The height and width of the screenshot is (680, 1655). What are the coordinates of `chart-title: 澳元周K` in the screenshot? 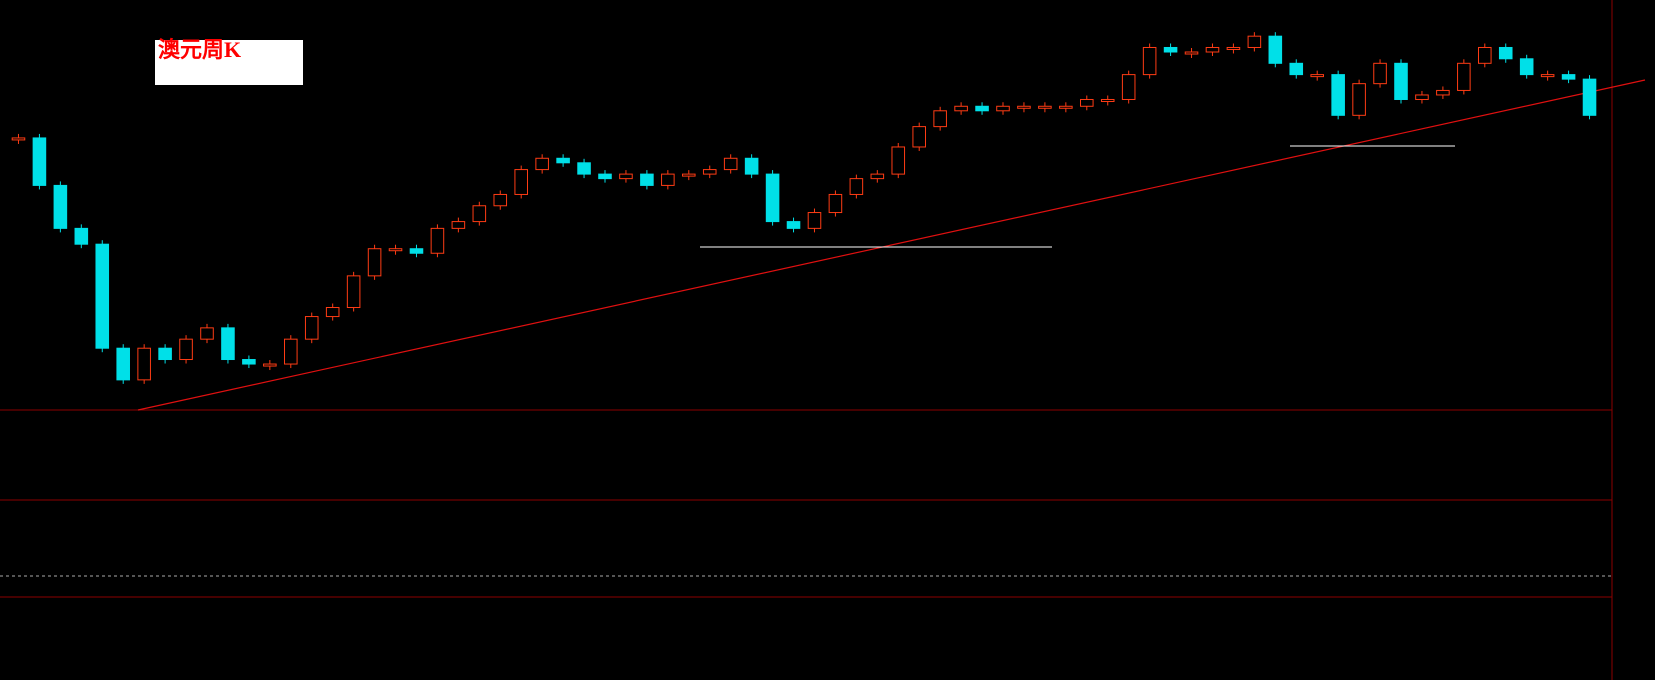 It's located at (199, 49).